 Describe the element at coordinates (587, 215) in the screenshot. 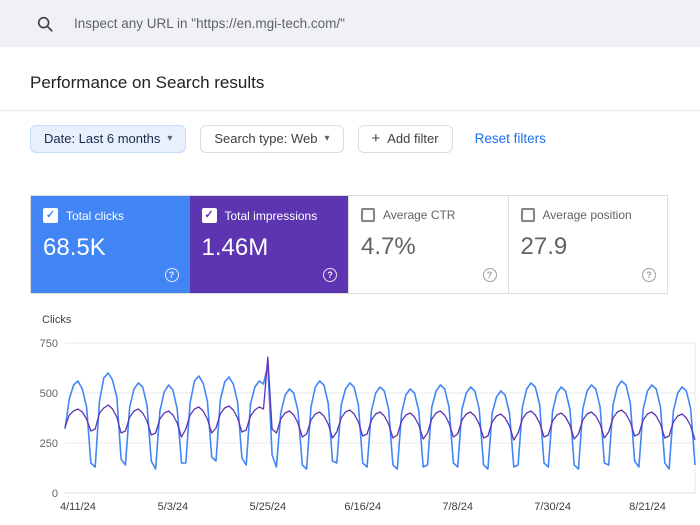

I see `metric-label: Average position` at that location.